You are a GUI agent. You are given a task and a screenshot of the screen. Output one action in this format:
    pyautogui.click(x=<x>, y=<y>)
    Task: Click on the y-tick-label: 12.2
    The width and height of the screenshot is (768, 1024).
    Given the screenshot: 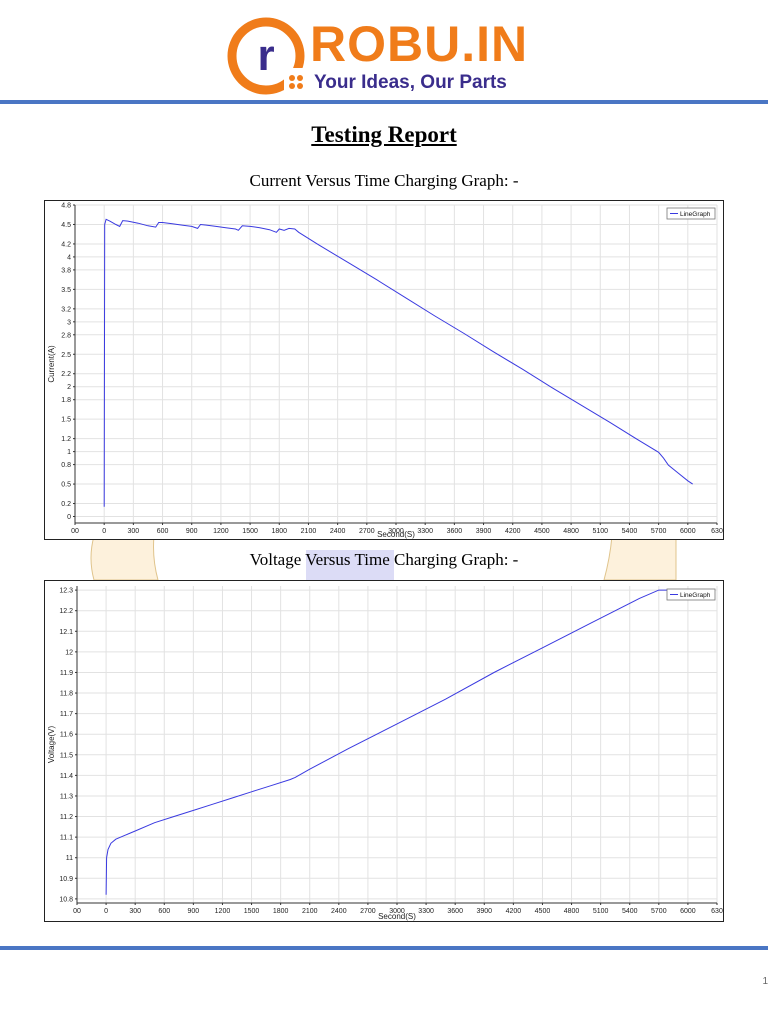 What is the action you would take?
    pyautogui.click(x=66, y=611)
    